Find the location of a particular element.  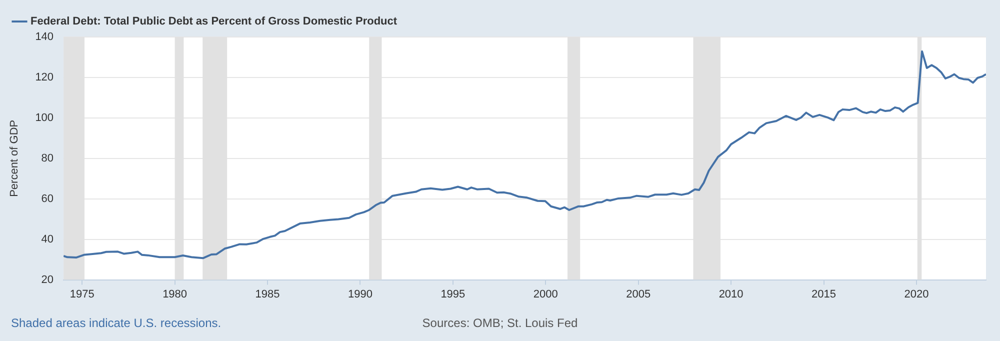

y-tick-label: 100 is located at coordinates (44, 118).